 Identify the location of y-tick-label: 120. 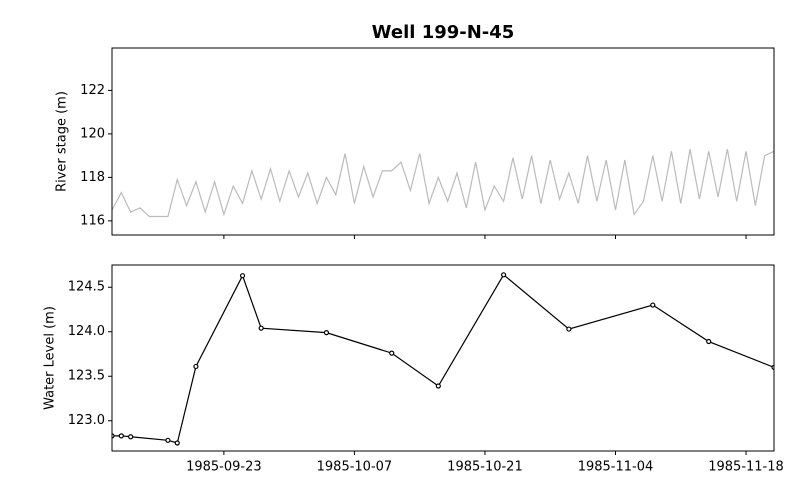
(92, 133).